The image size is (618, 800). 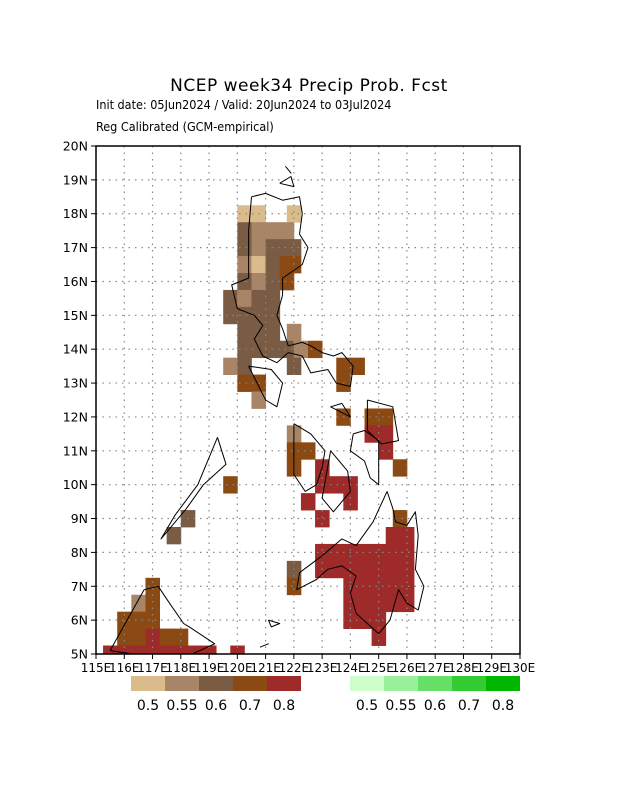 I want to click on lat-tick-label: 6N, so click(x=79, y=620).